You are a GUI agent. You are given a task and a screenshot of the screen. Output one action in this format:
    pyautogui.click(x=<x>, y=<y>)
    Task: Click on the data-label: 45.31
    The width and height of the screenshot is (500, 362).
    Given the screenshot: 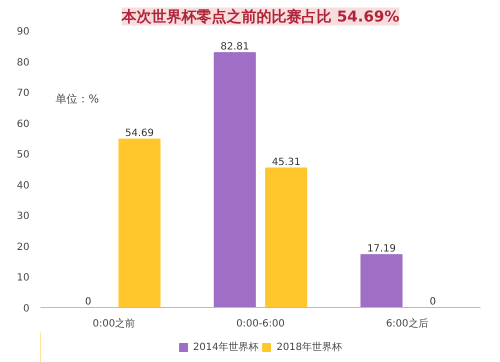 What is the action you would take?
    pyautogui.click(x=286, y=162)
    